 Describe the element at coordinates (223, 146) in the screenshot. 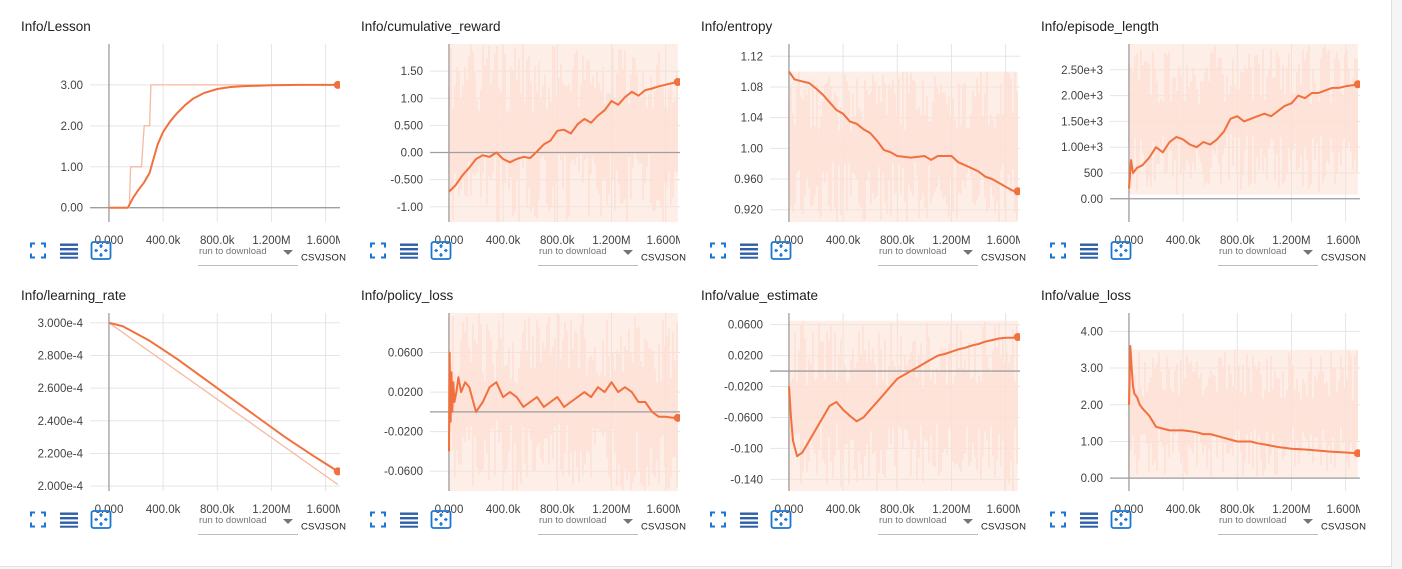

I see `raw-series-line` at that location.